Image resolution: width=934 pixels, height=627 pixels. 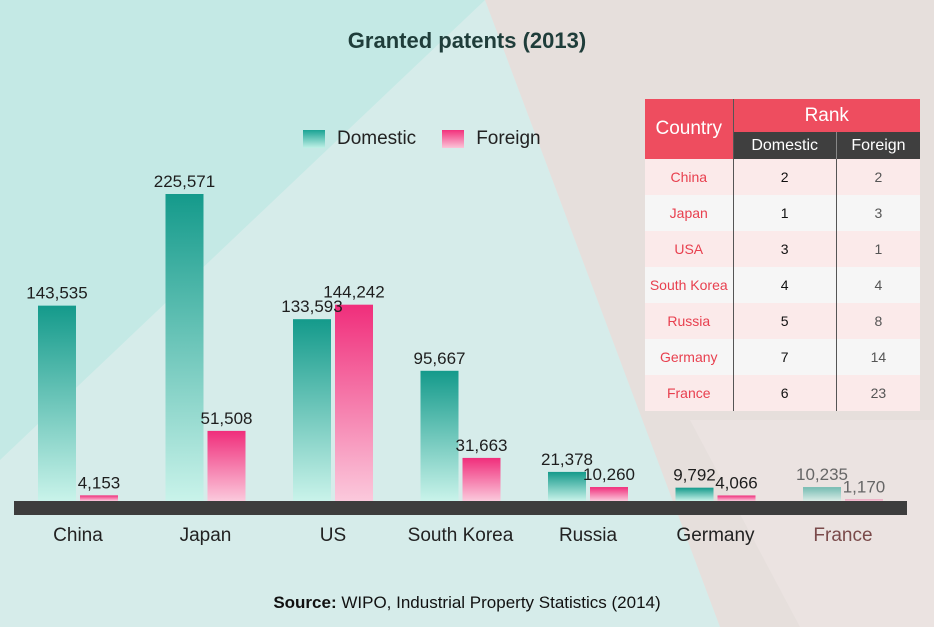 What do you see at coordinates (826, 115) in the screenshot?
I see `rank-table-header-rank: Rank` at bounding box center [826, 115].